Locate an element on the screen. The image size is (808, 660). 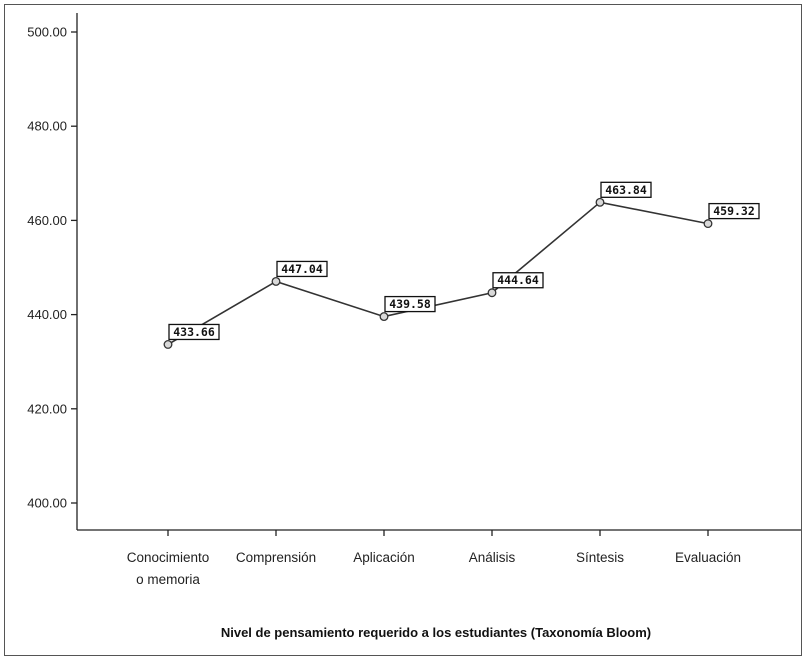
data-label: 433.66 is located at coordinates (194, 332).